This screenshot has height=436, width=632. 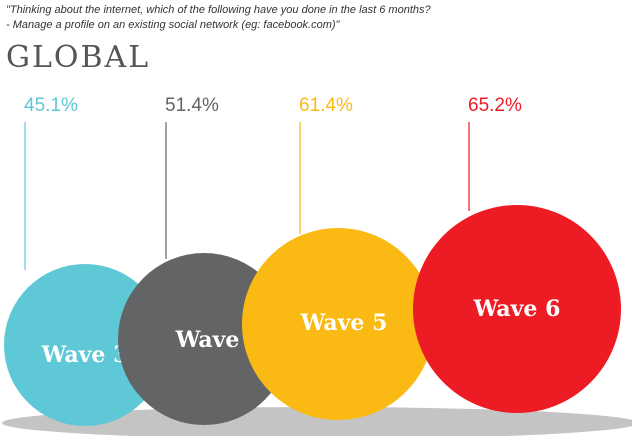 What do you see at coordinates (495, 105) in the screenshot?
I see `value-label-wave-6: 65.2%` at bounding box center [495, 105].